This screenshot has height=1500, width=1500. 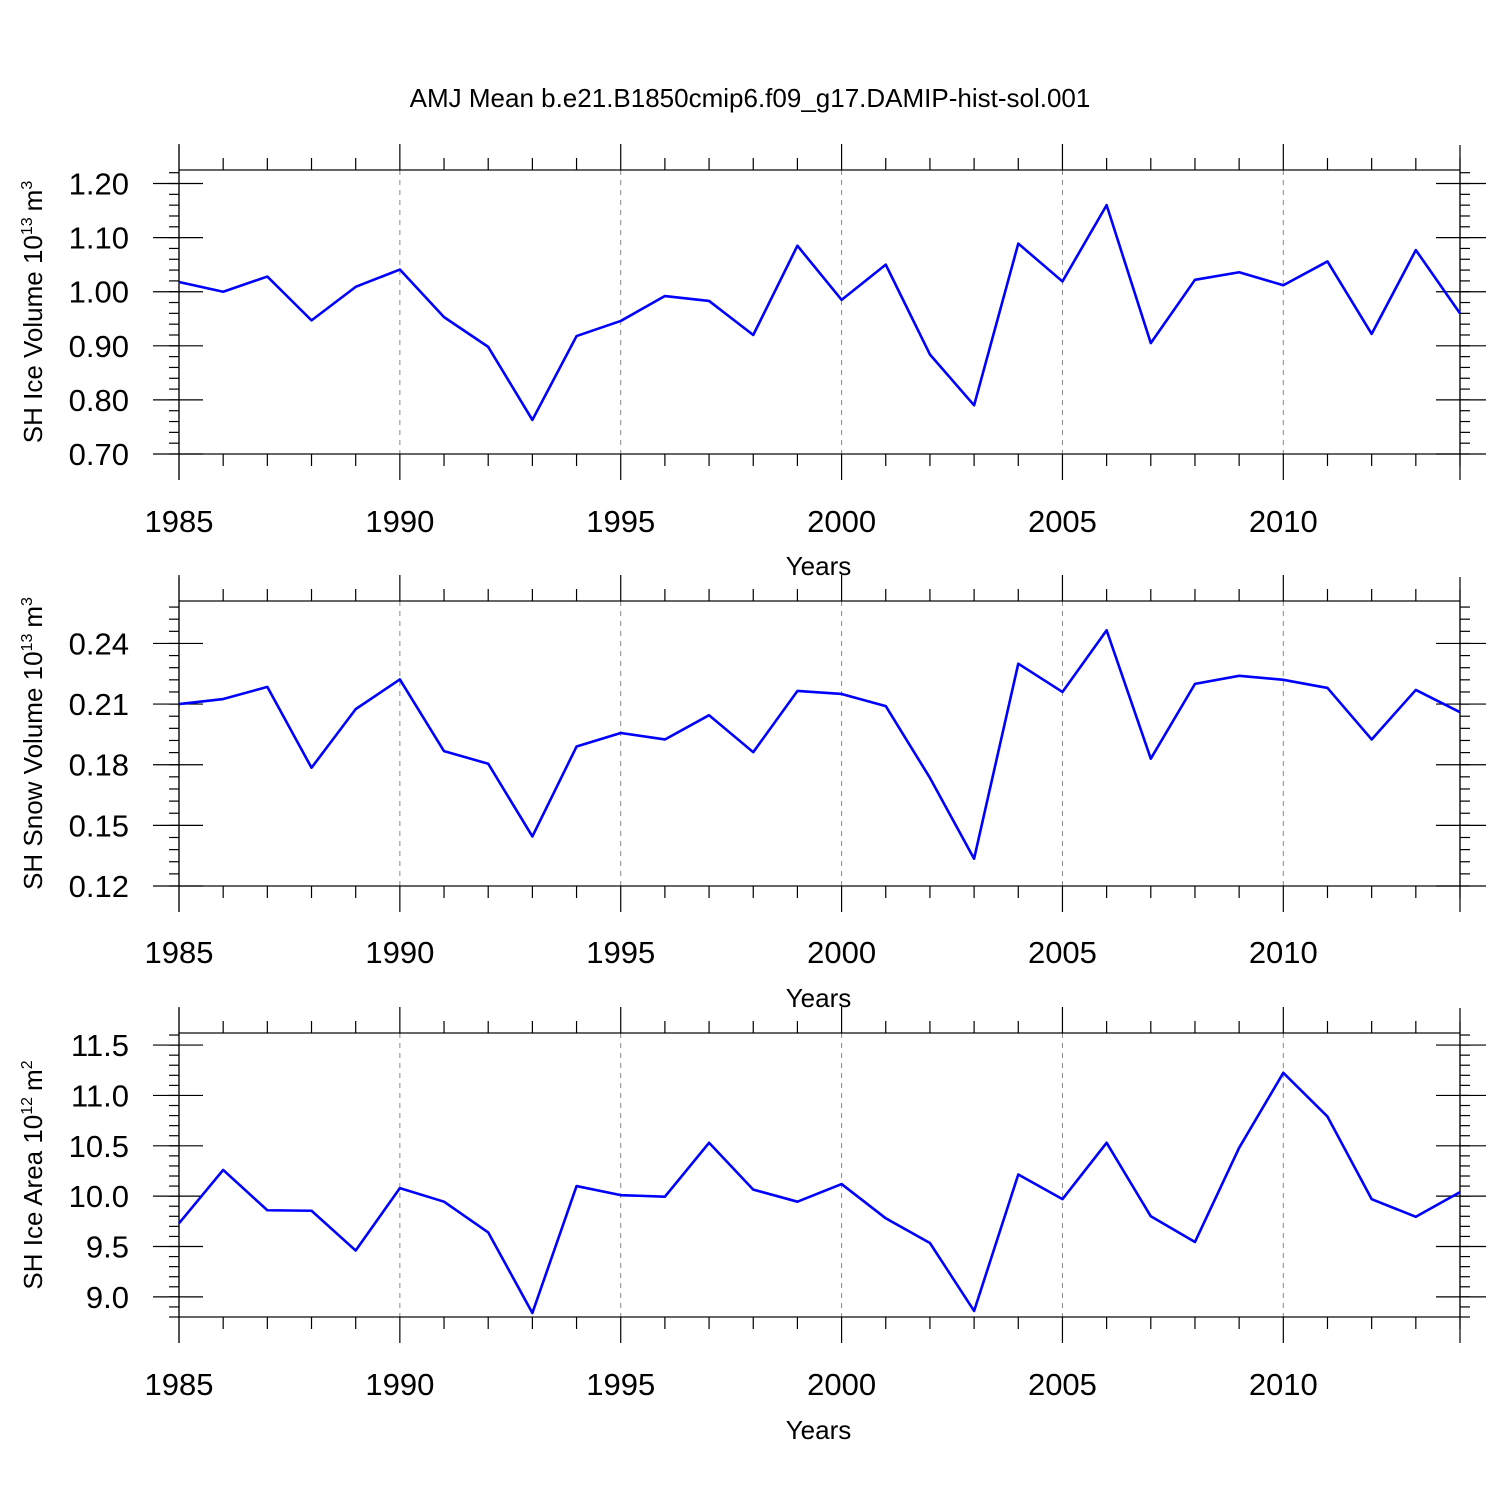 What do you see at coordinates (99, 704) in the screenshot?
I see `y-tick-label: 0.21` at bounding box center [99, 704].